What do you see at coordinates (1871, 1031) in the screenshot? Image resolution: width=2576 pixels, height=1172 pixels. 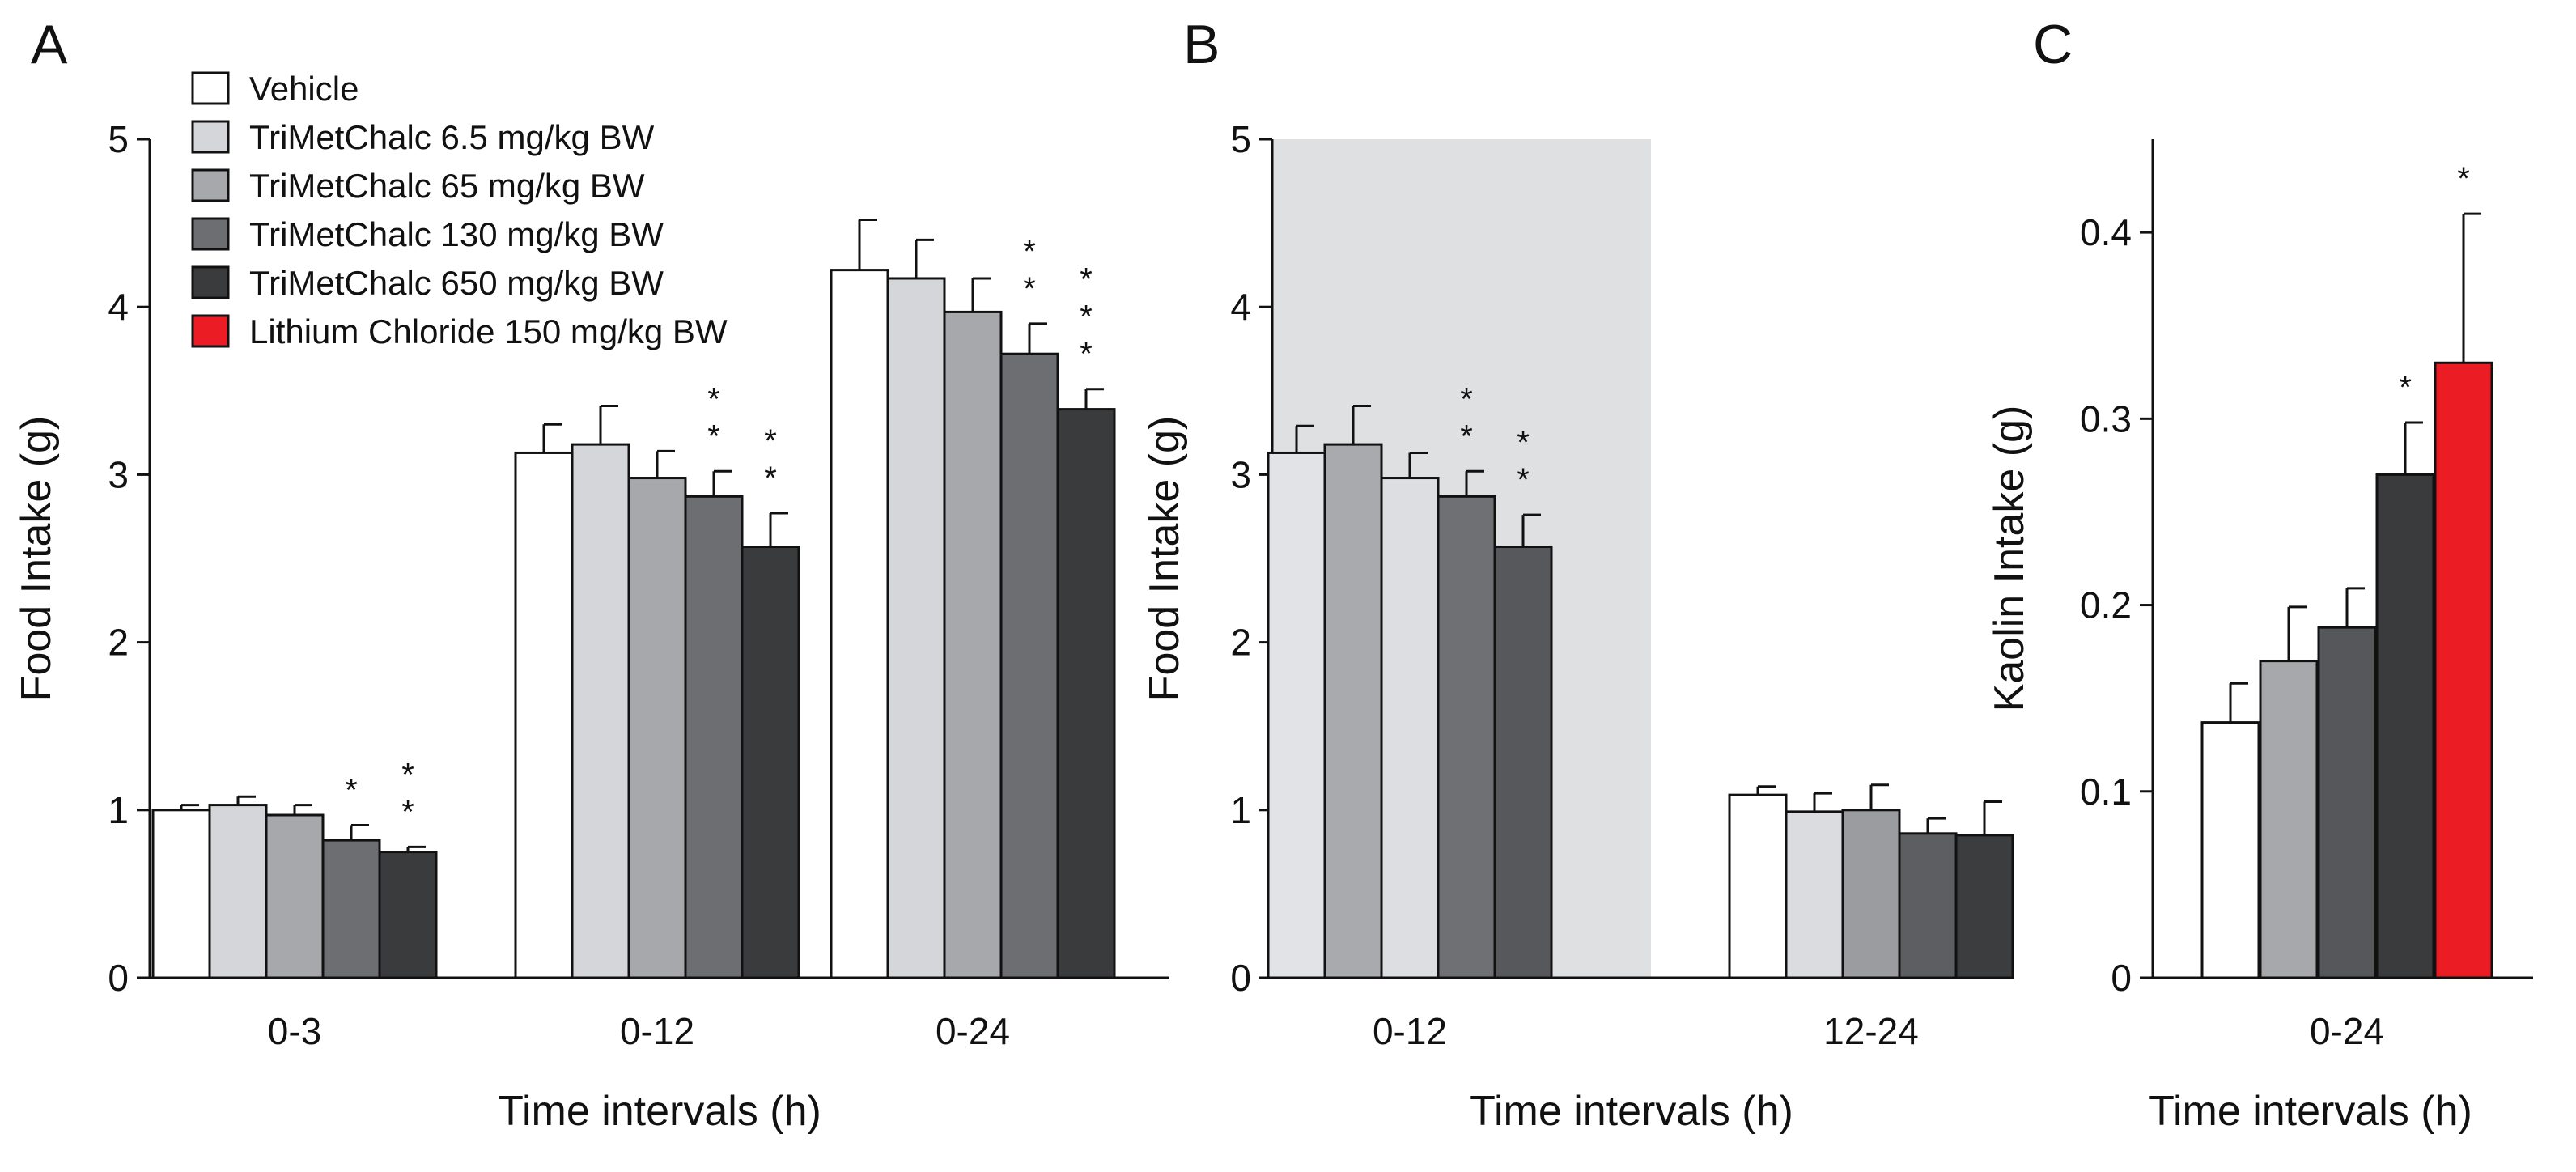 I see `x-category-label: 12-24` at bounding box center [1871, 1031].